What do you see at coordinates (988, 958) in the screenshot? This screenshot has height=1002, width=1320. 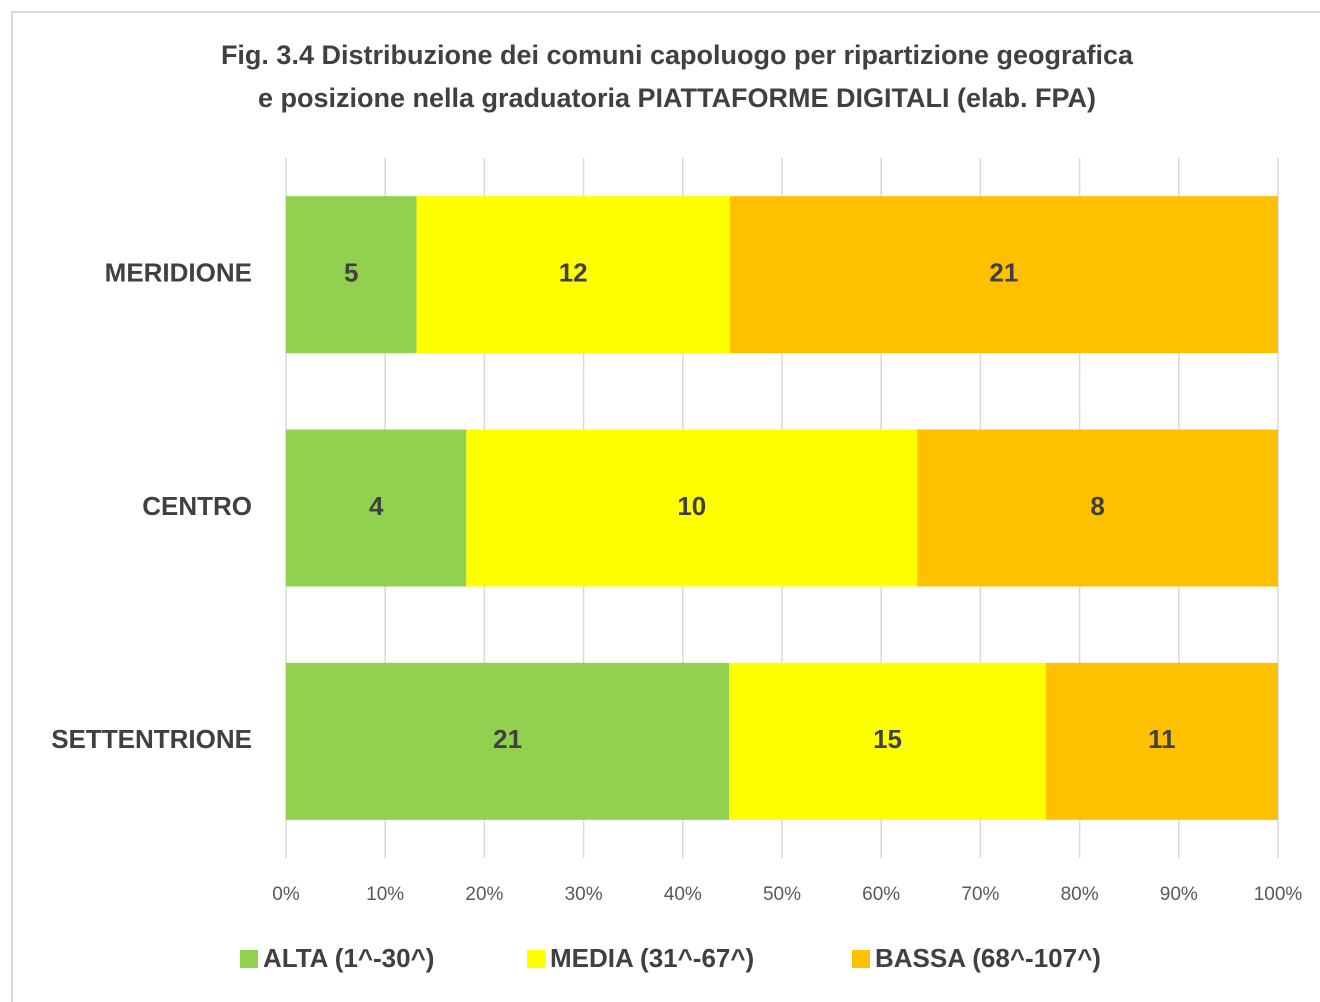 I see `legend-label: BASSA (68^-107^)` at bounding box center [988, 958].